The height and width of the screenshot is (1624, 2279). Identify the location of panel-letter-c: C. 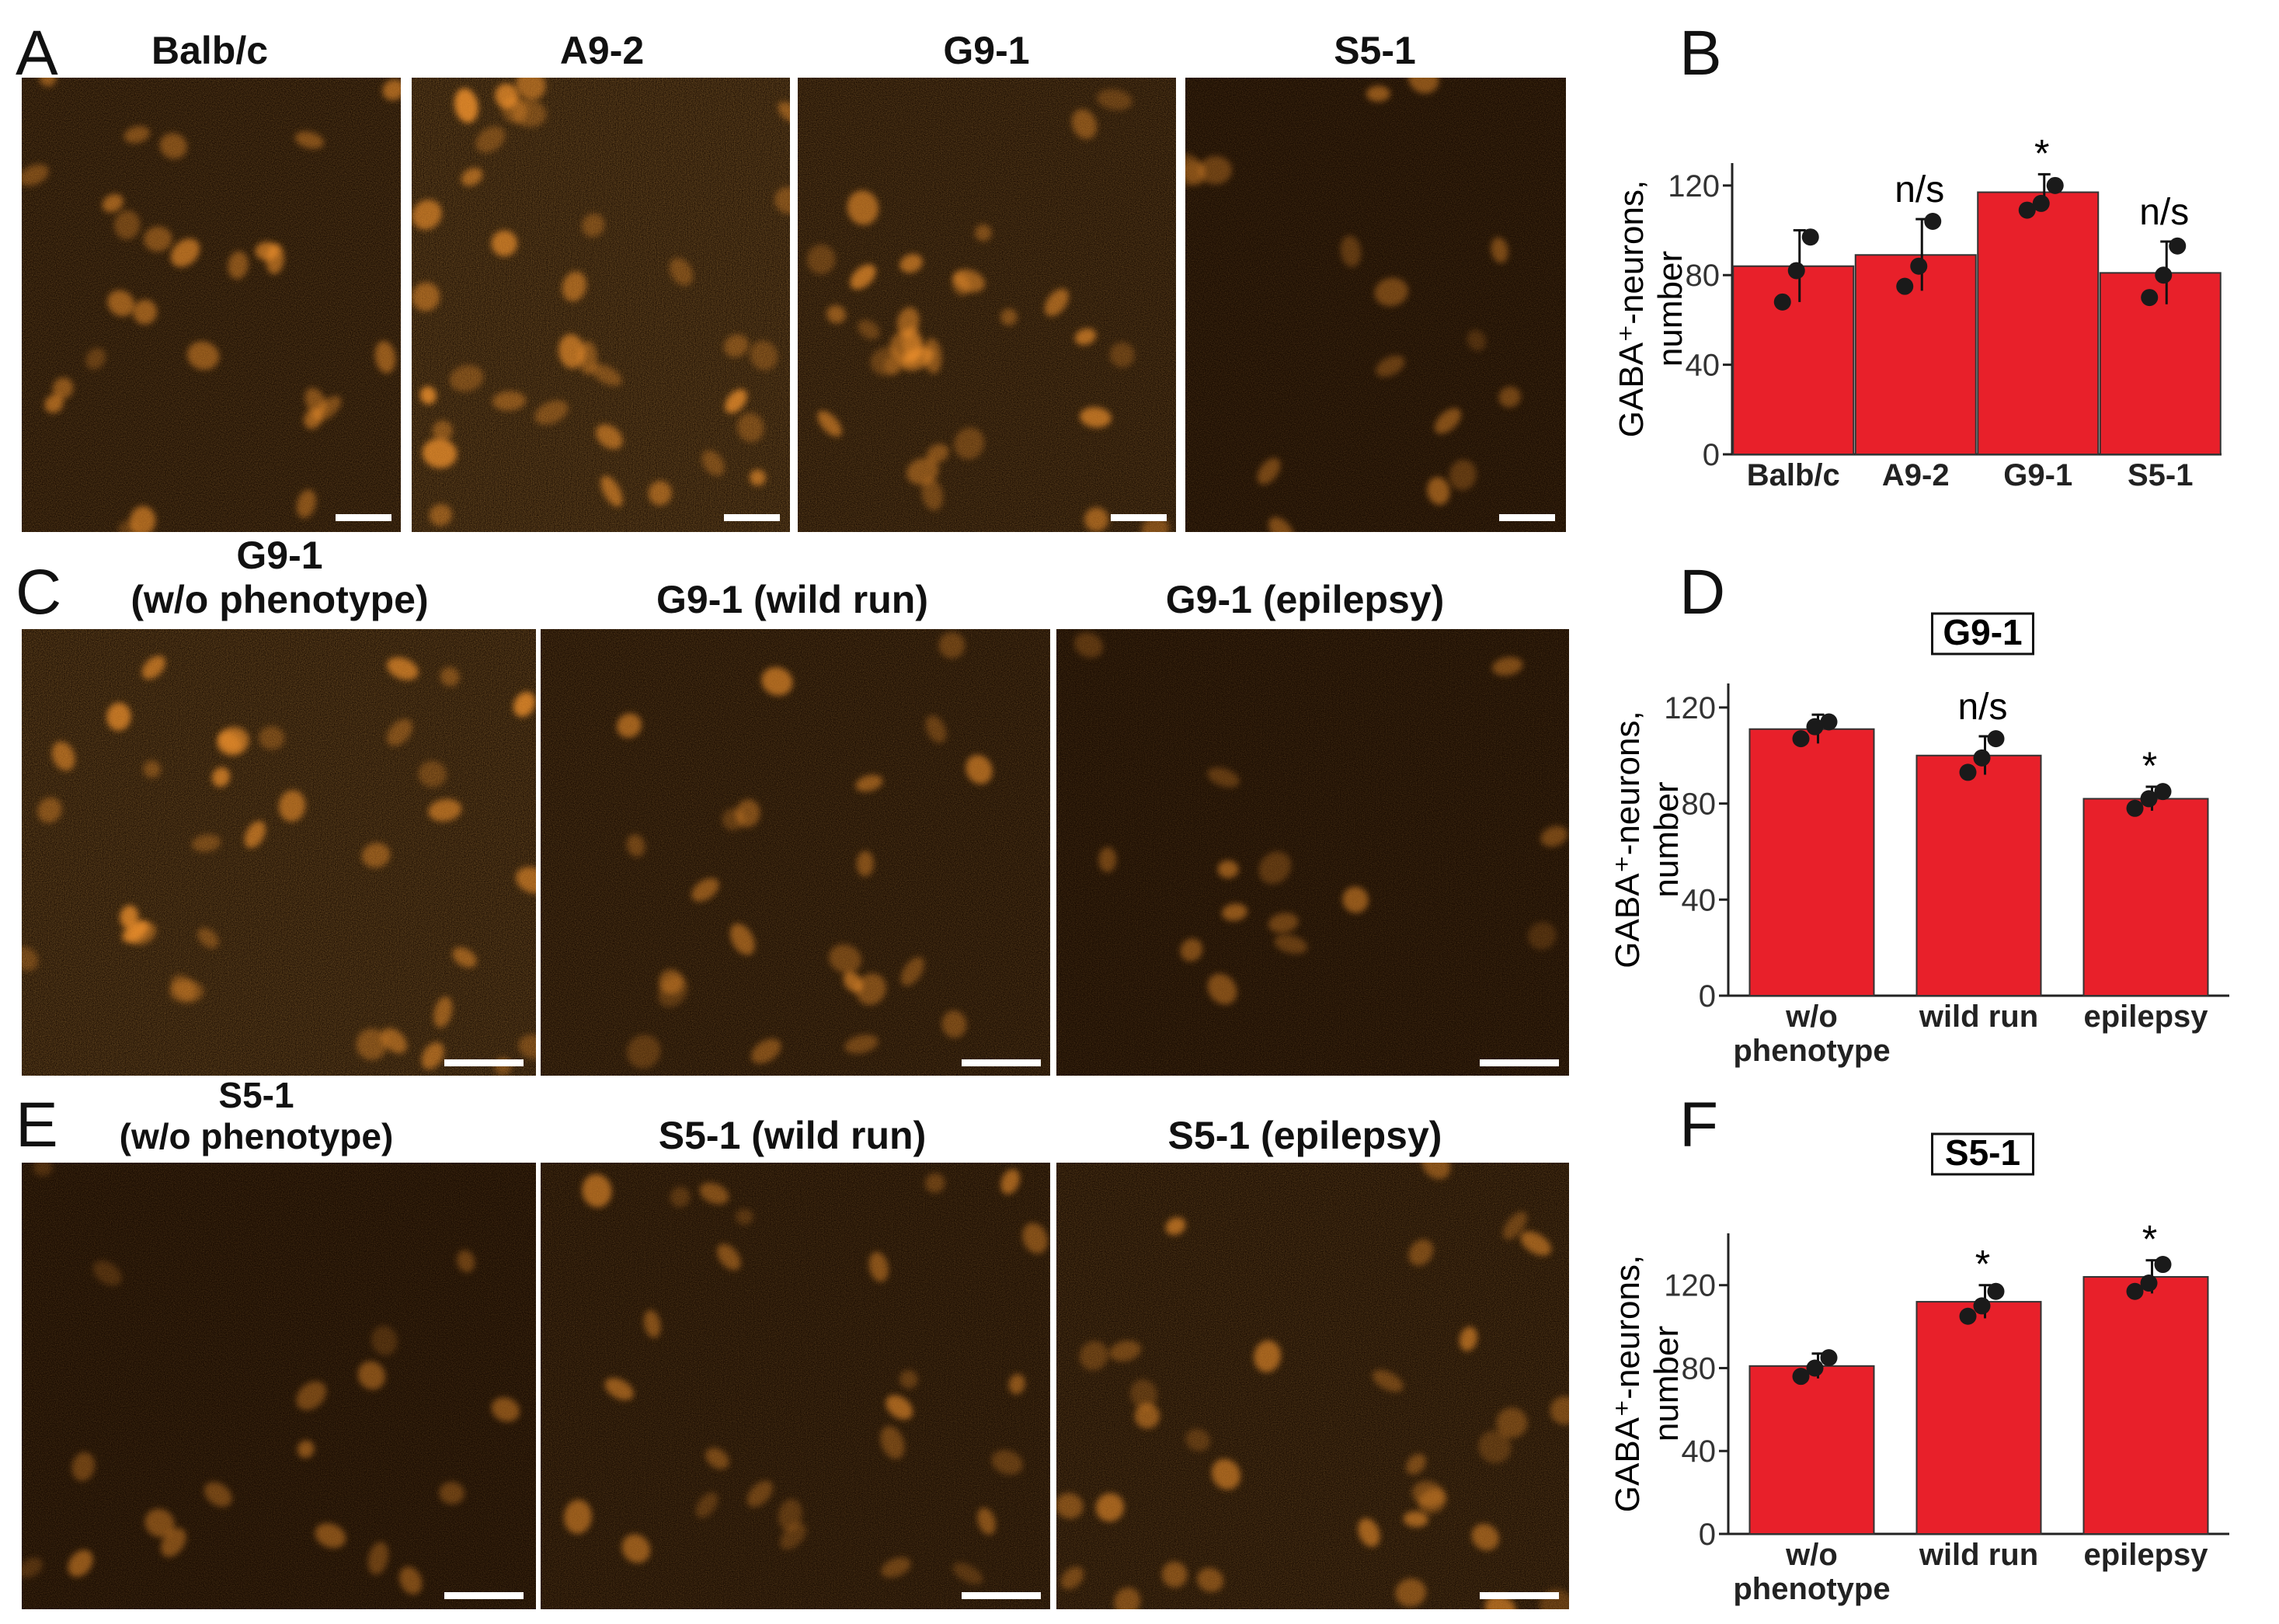
(39, 592).